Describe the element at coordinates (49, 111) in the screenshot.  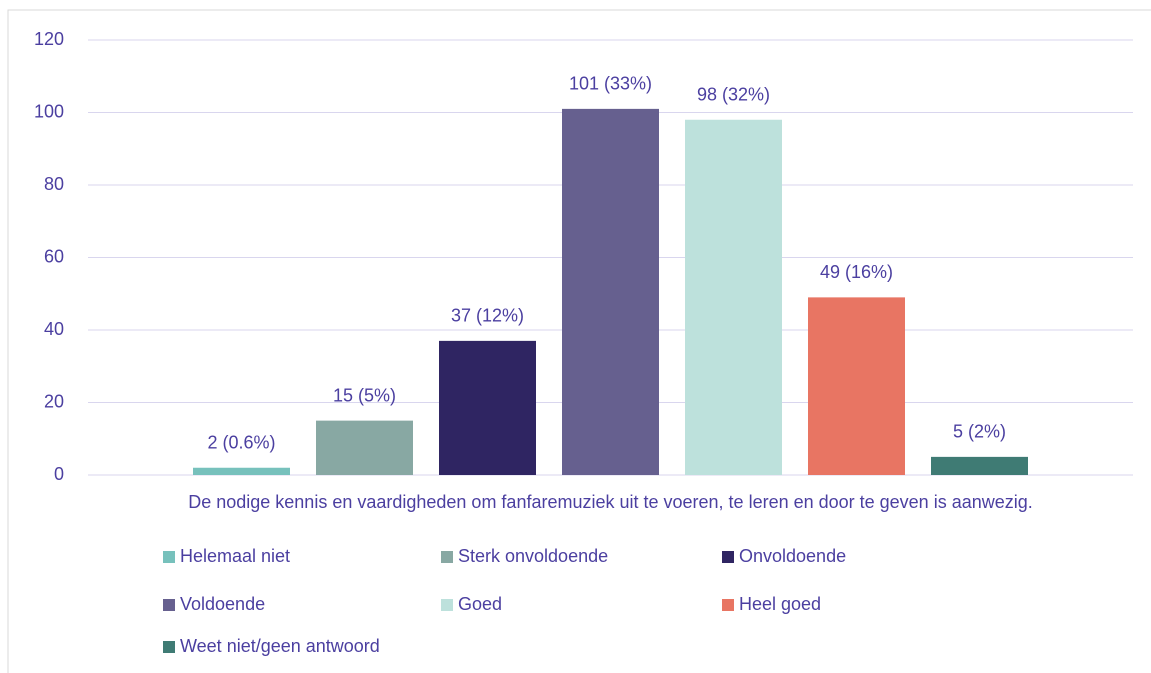
I see `y-tick-label: 100` at that location.